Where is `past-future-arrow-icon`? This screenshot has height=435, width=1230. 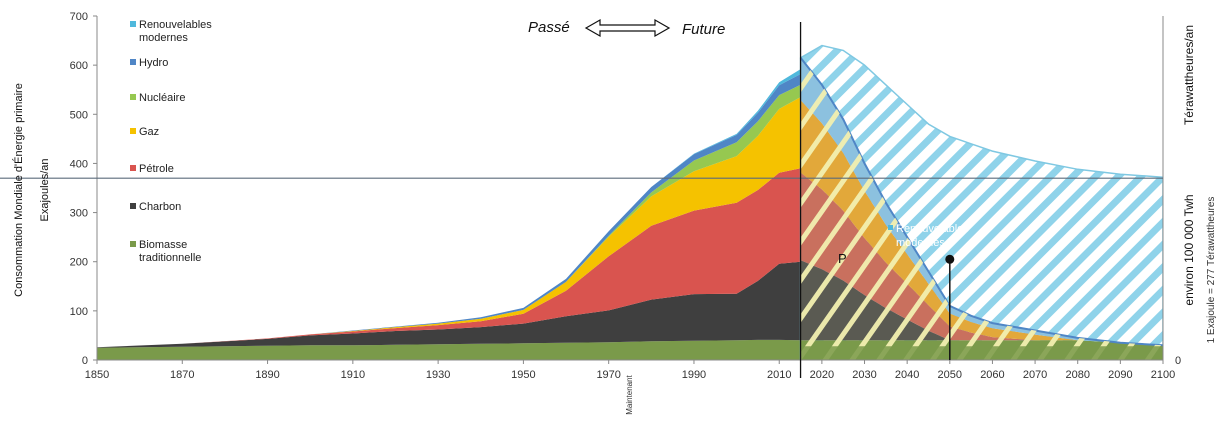 past-future-arrow-icon is located at coordinates (627, 28).